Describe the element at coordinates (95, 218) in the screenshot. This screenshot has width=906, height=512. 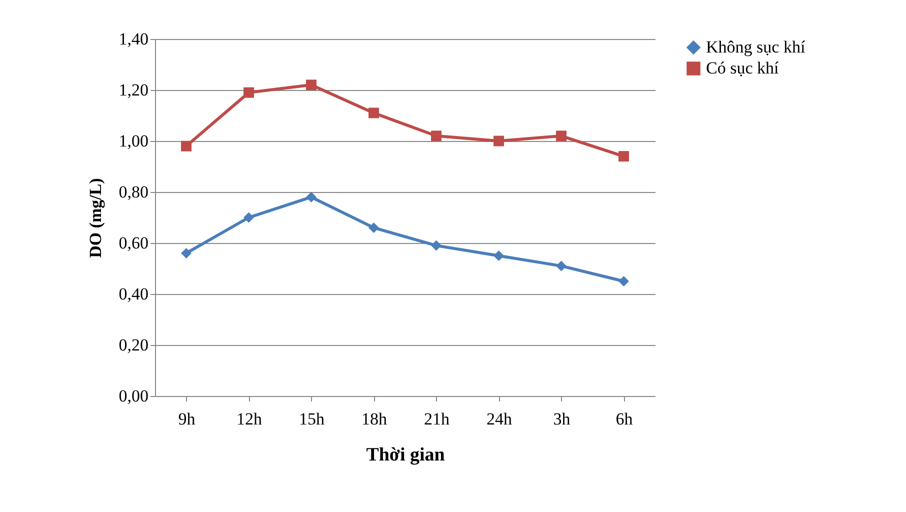
I see `y-axis-title: DO (mg/L)` at that location.